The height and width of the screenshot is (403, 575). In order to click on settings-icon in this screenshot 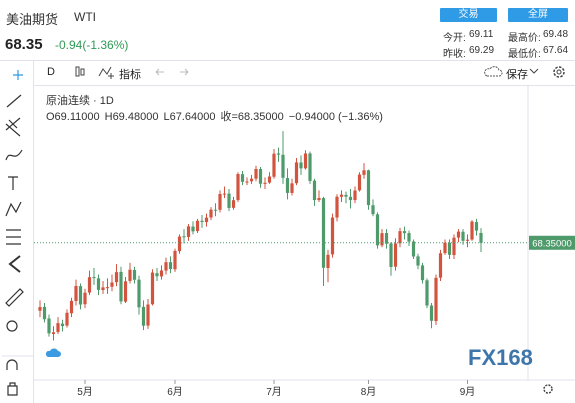, I will do `click(559, 72)`.